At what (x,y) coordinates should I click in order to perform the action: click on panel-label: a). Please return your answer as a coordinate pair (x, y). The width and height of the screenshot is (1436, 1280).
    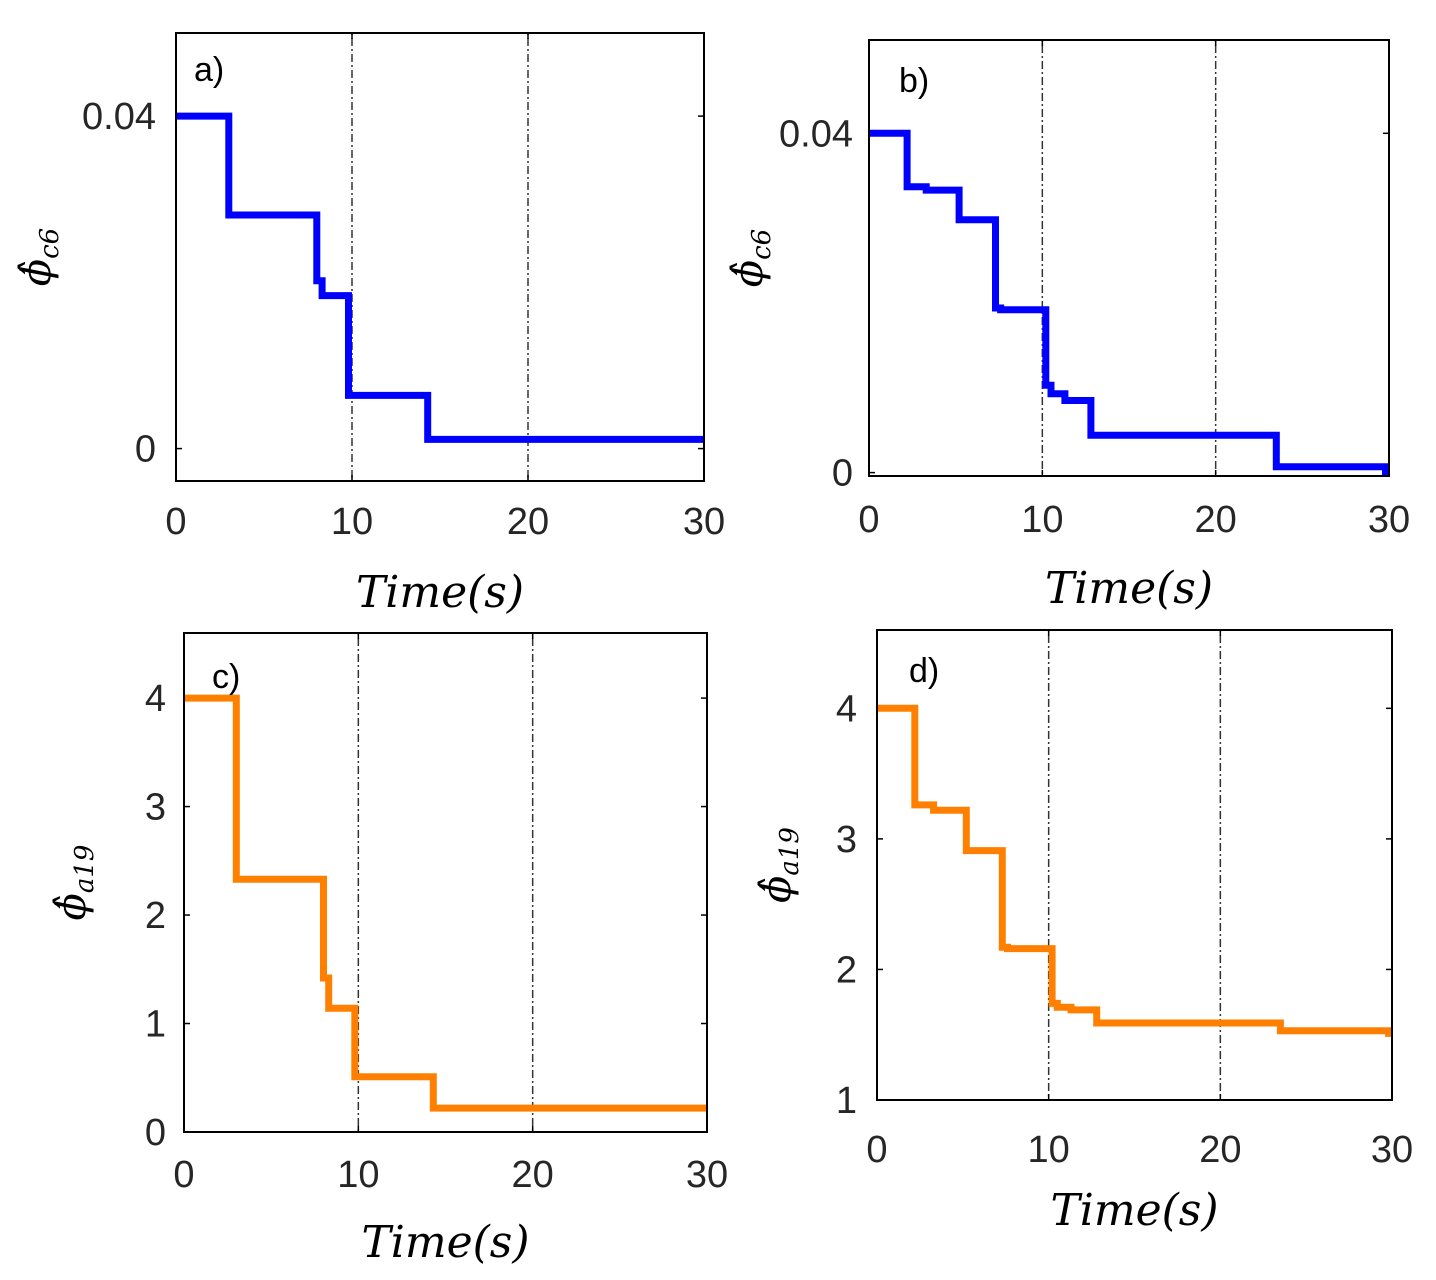
    Looking at the image, I should click on (209, 70).